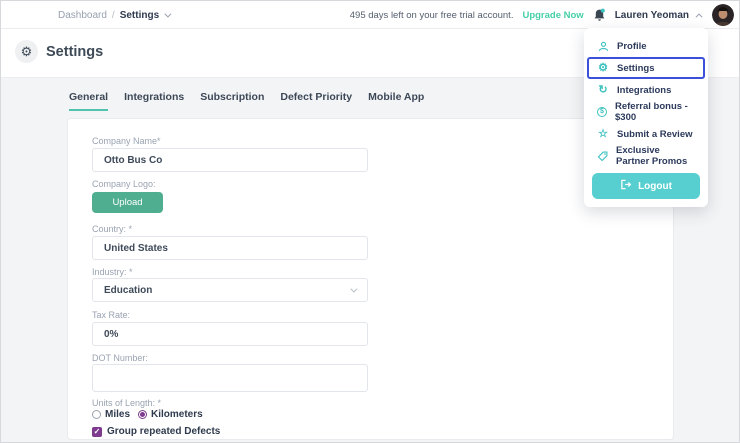  Describe the element at coordinates (230, 248) in the screenshot. I see `country-field` at that location.